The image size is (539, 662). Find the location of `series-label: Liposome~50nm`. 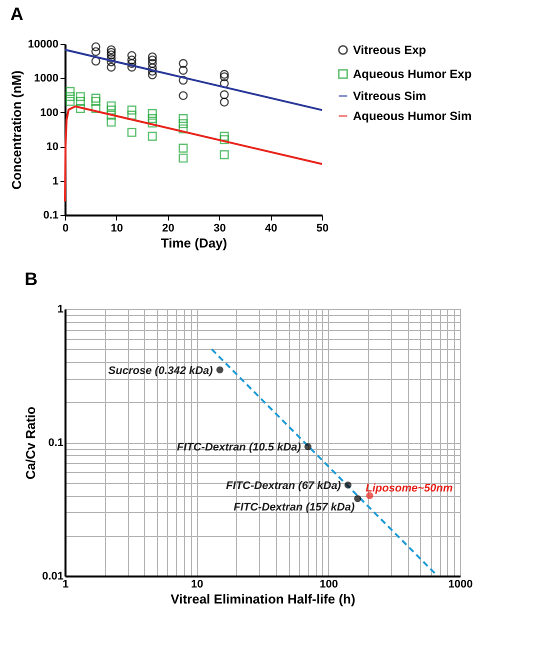

series-label: Liposome~50nm is located at coordinates (409, 488).